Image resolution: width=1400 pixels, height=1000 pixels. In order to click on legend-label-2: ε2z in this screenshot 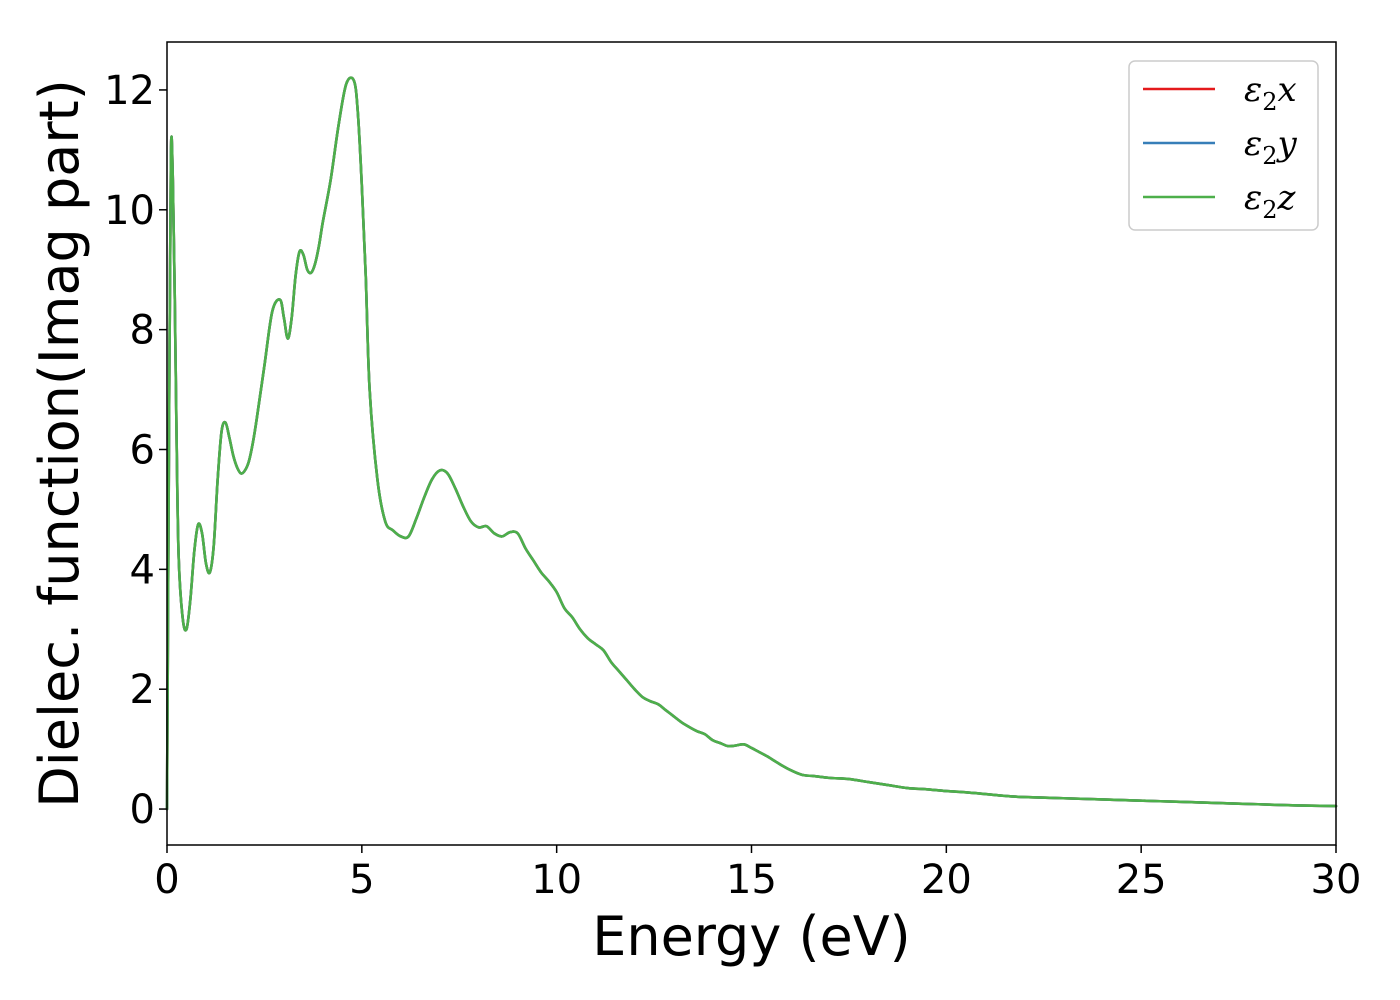, I will do `click(1270, 201)`.